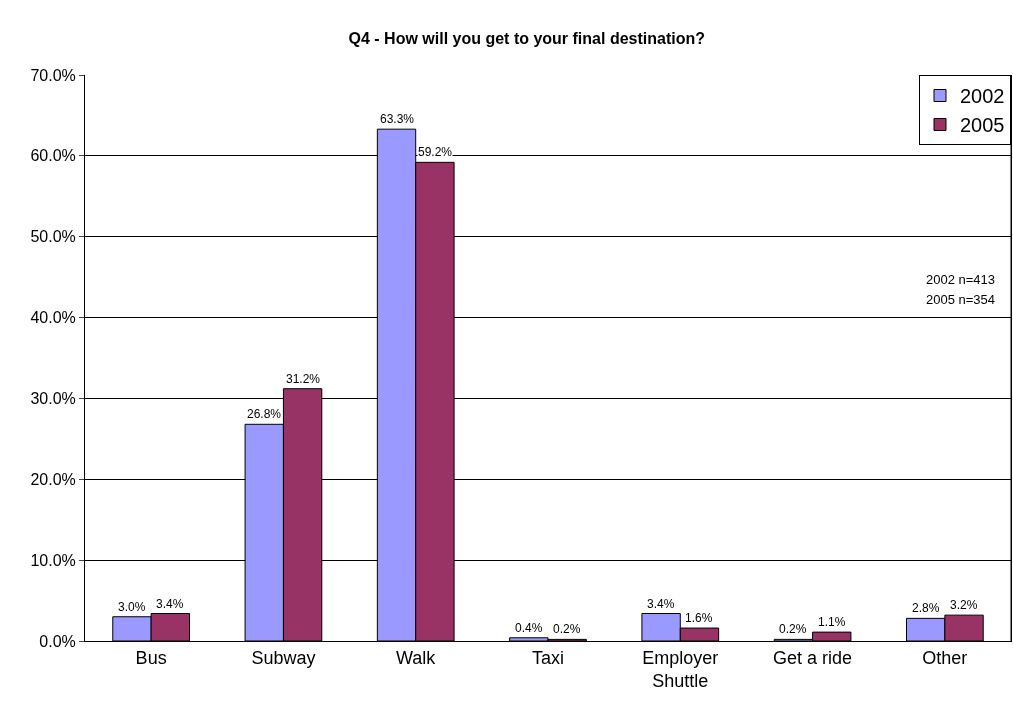 The image size is (1013, 725). I want to click on legend-label: 2002, so click(982, 96).